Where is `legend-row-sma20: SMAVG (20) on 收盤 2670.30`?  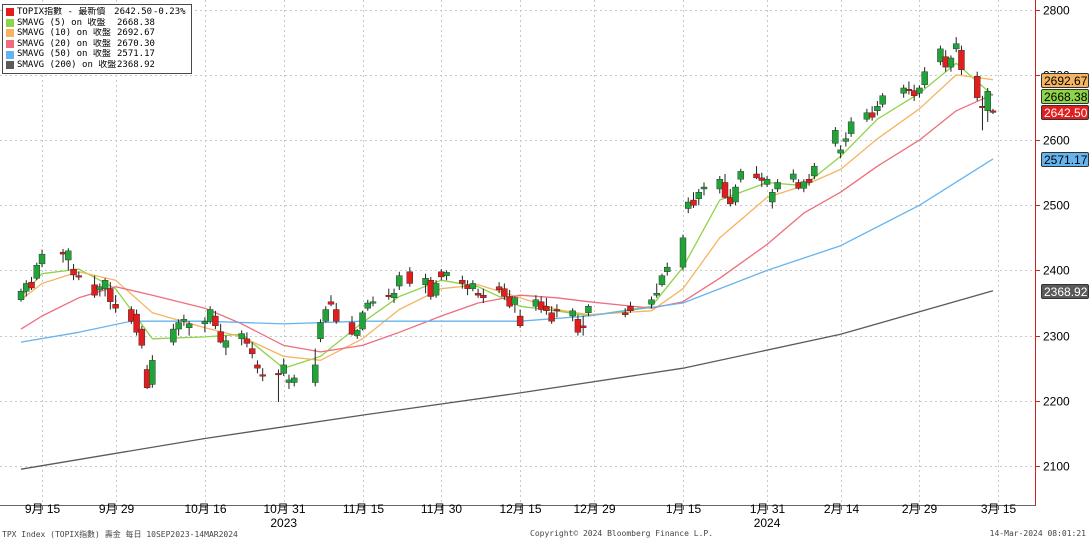
legend-row-sma20: SMAVG (20) on 收盤 2670.30 is located at coordinates (97, 44).